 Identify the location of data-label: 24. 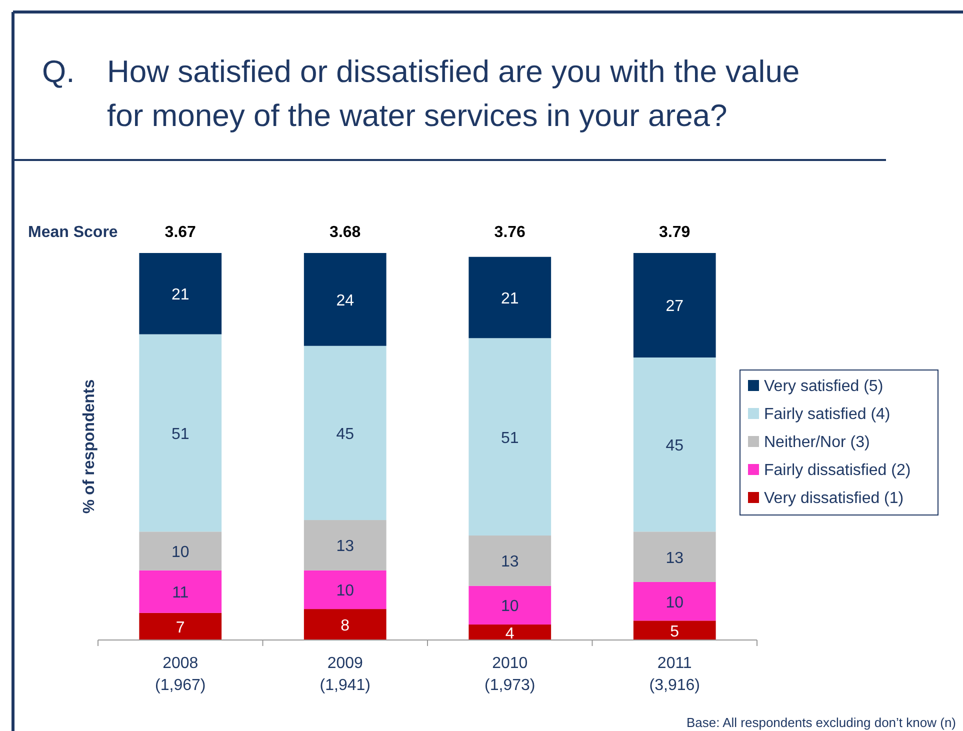
(345, 301).